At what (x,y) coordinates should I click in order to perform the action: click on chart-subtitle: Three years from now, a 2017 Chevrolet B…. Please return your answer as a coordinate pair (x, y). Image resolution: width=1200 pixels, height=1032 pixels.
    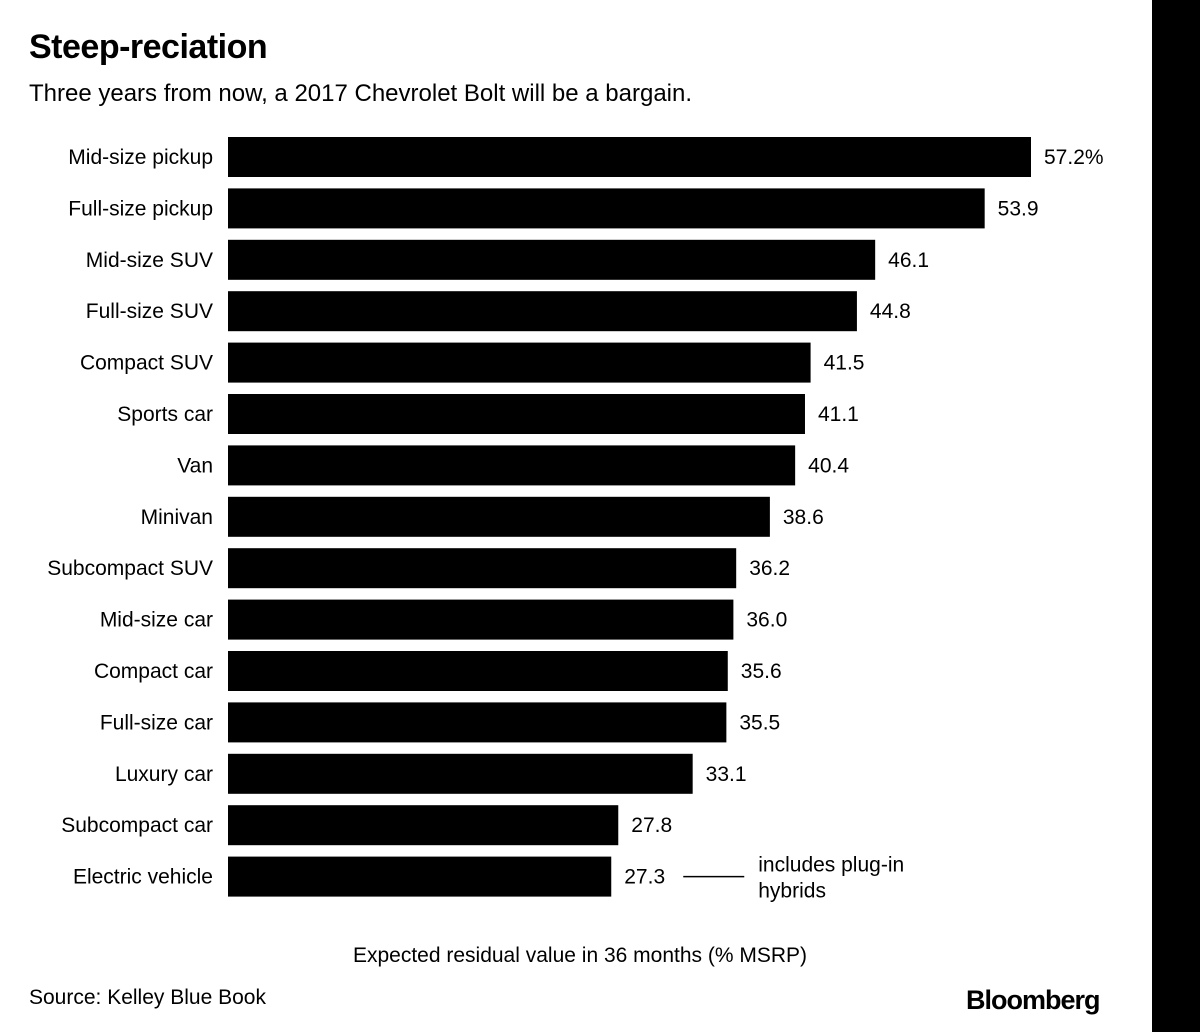
    Looking at the image, I should click on (361, 93).